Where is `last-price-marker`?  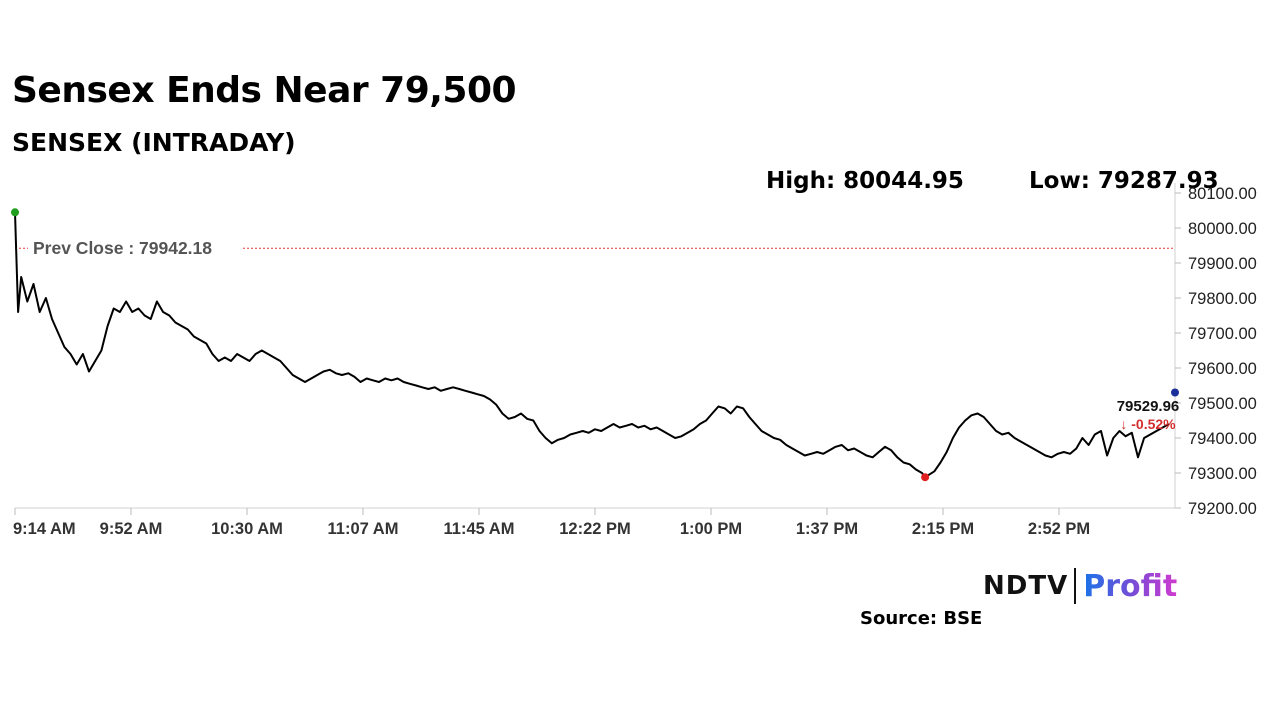 last-price-marker is located at coordinates (1175, 392).